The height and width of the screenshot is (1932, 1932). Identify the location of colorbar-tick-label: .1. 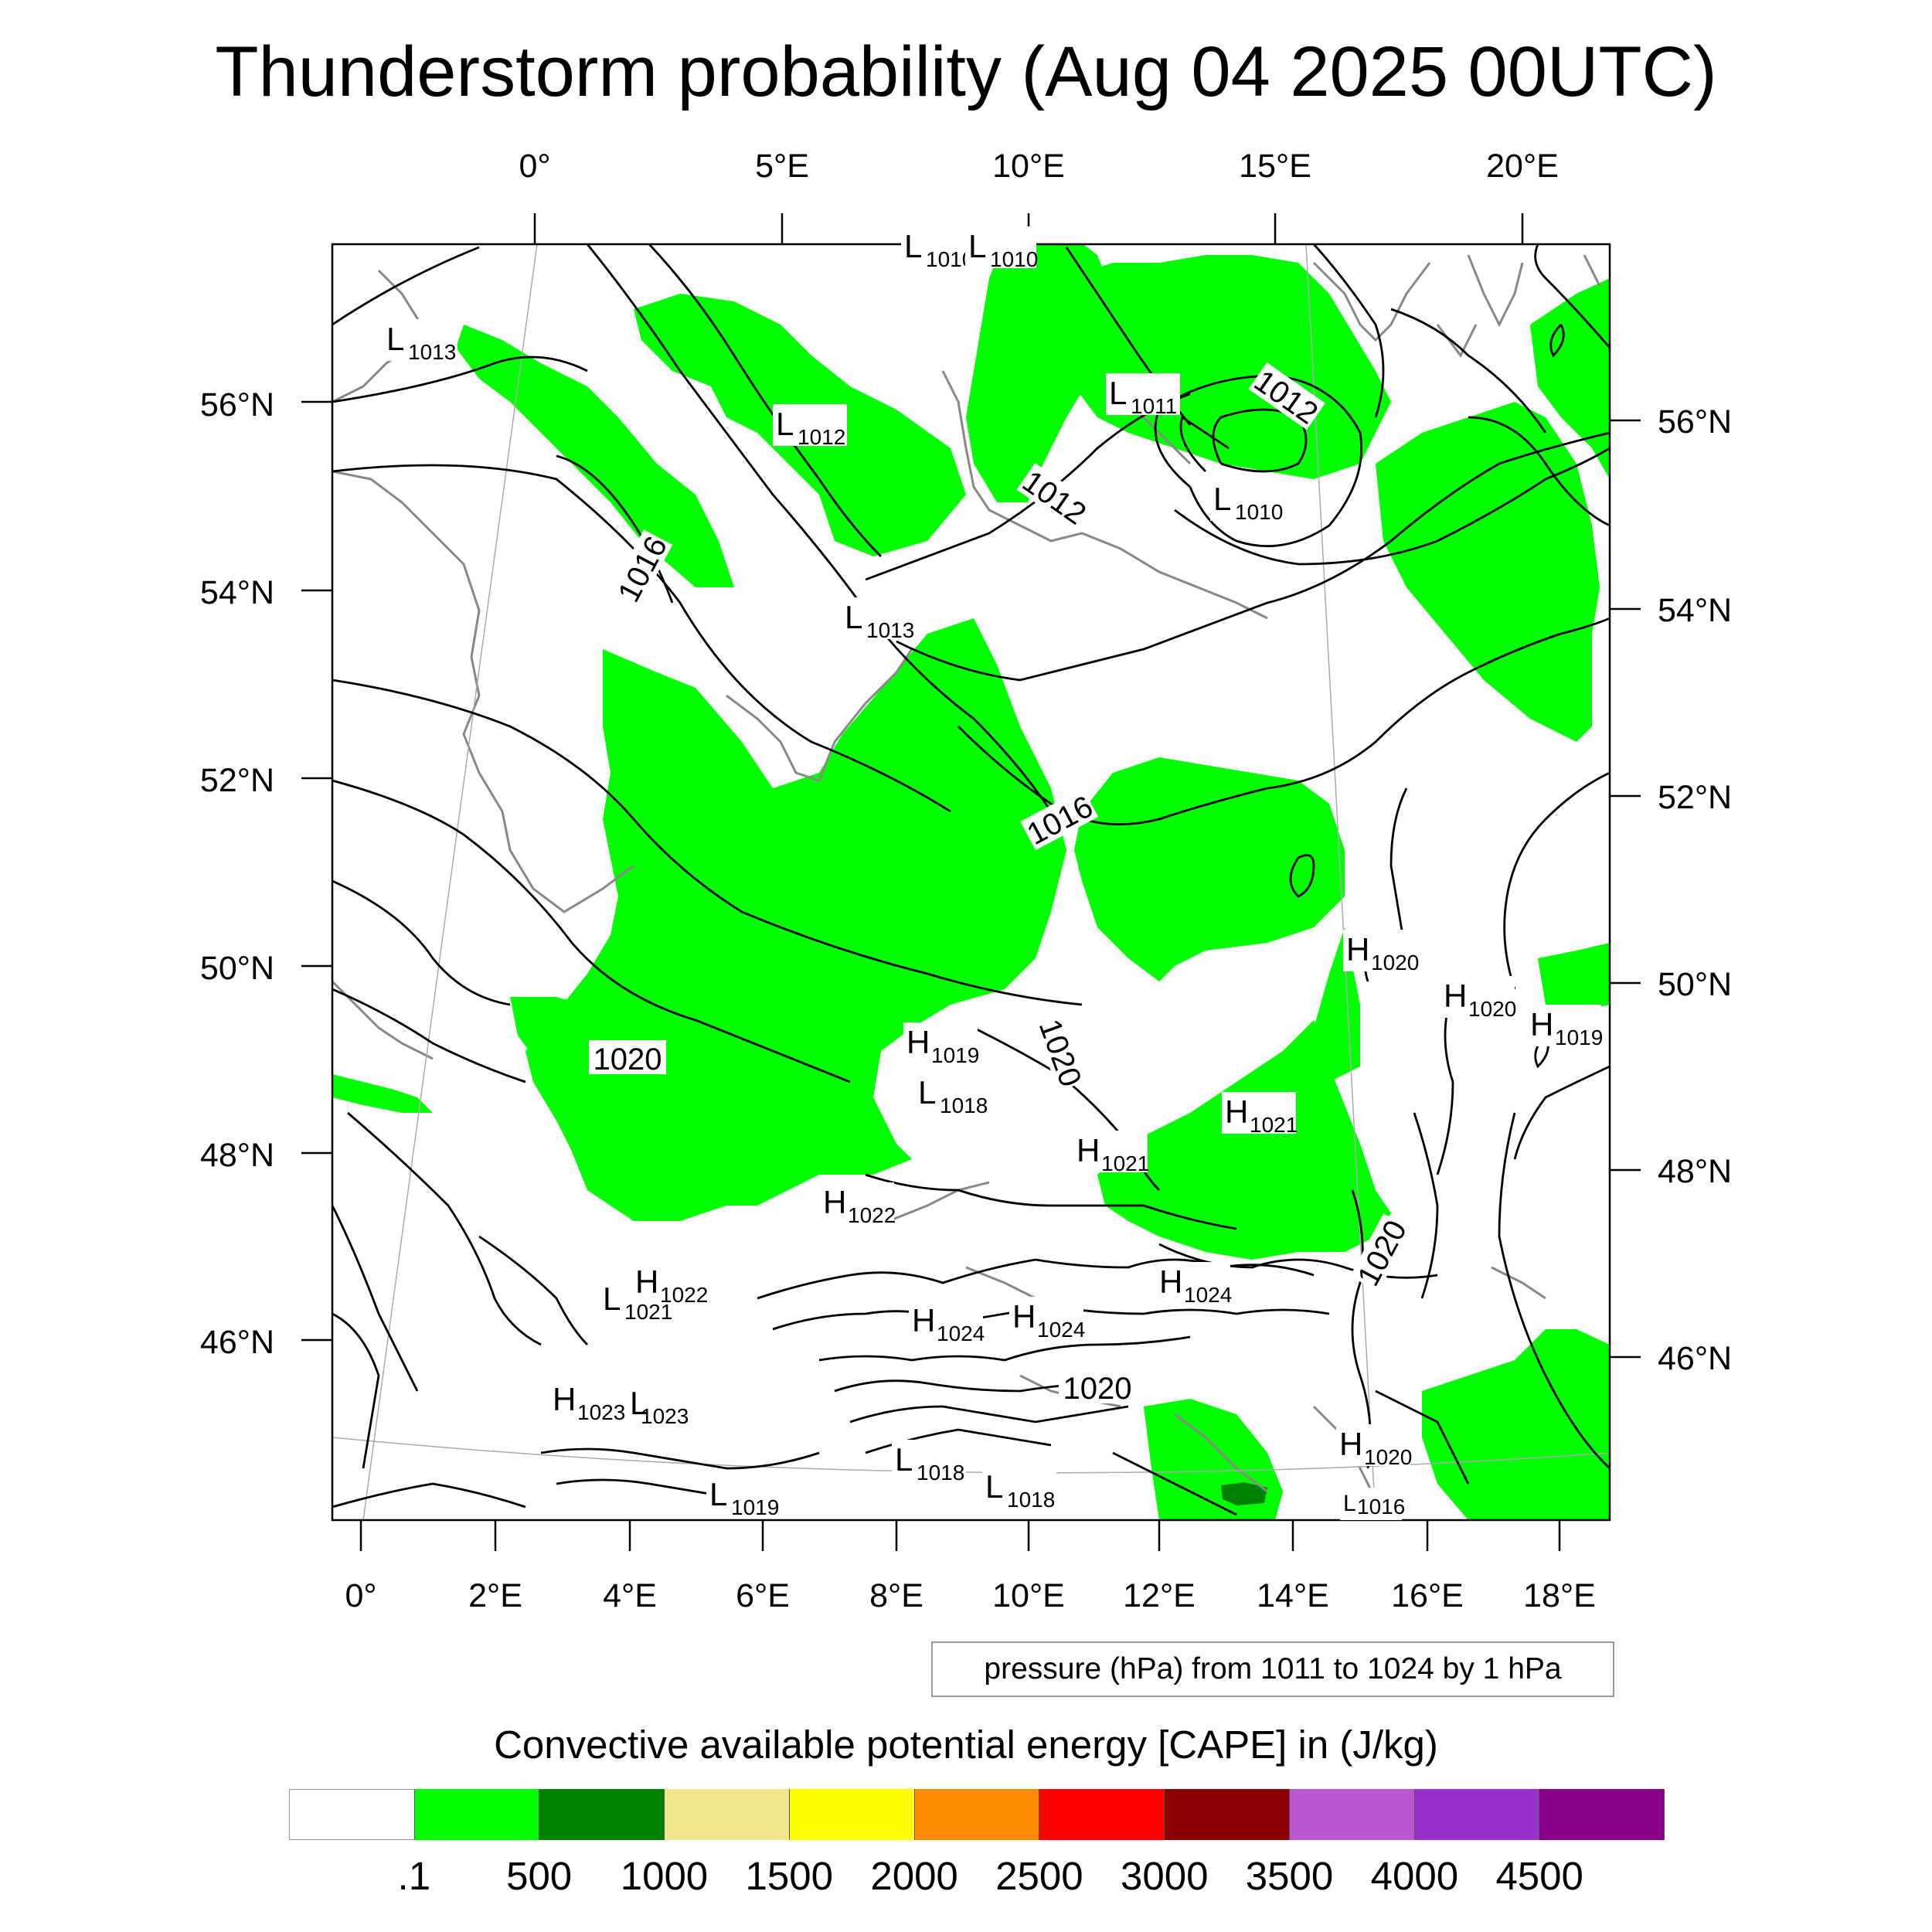
(414, 1876).